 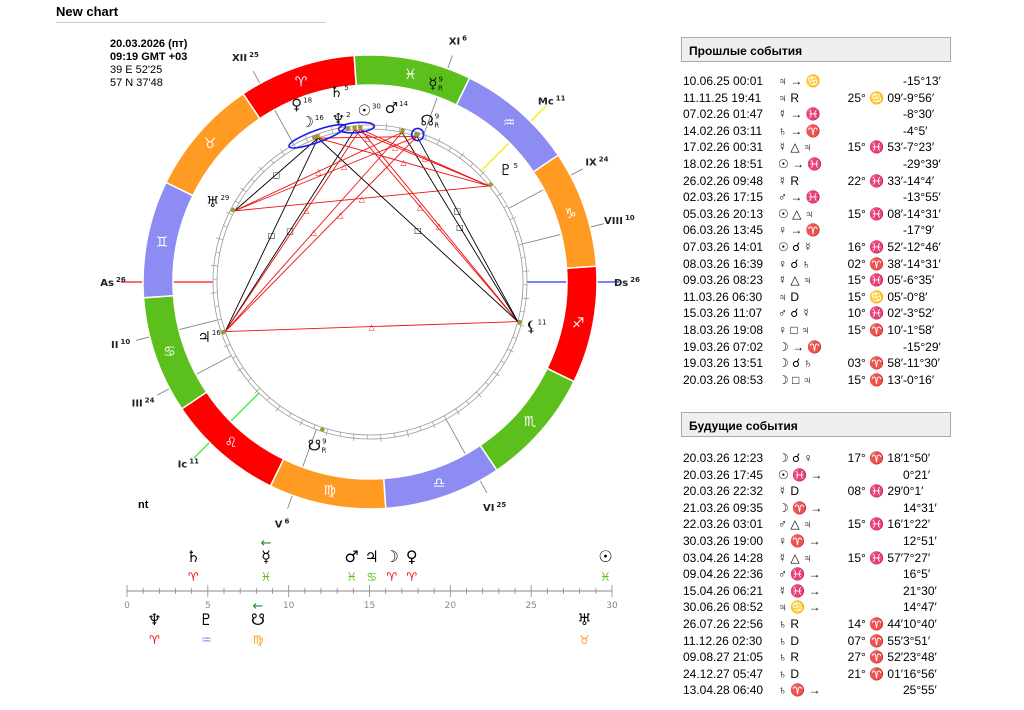 I want to click on timeline-sign-icon: ♓︎, so click(x=266, y=577).